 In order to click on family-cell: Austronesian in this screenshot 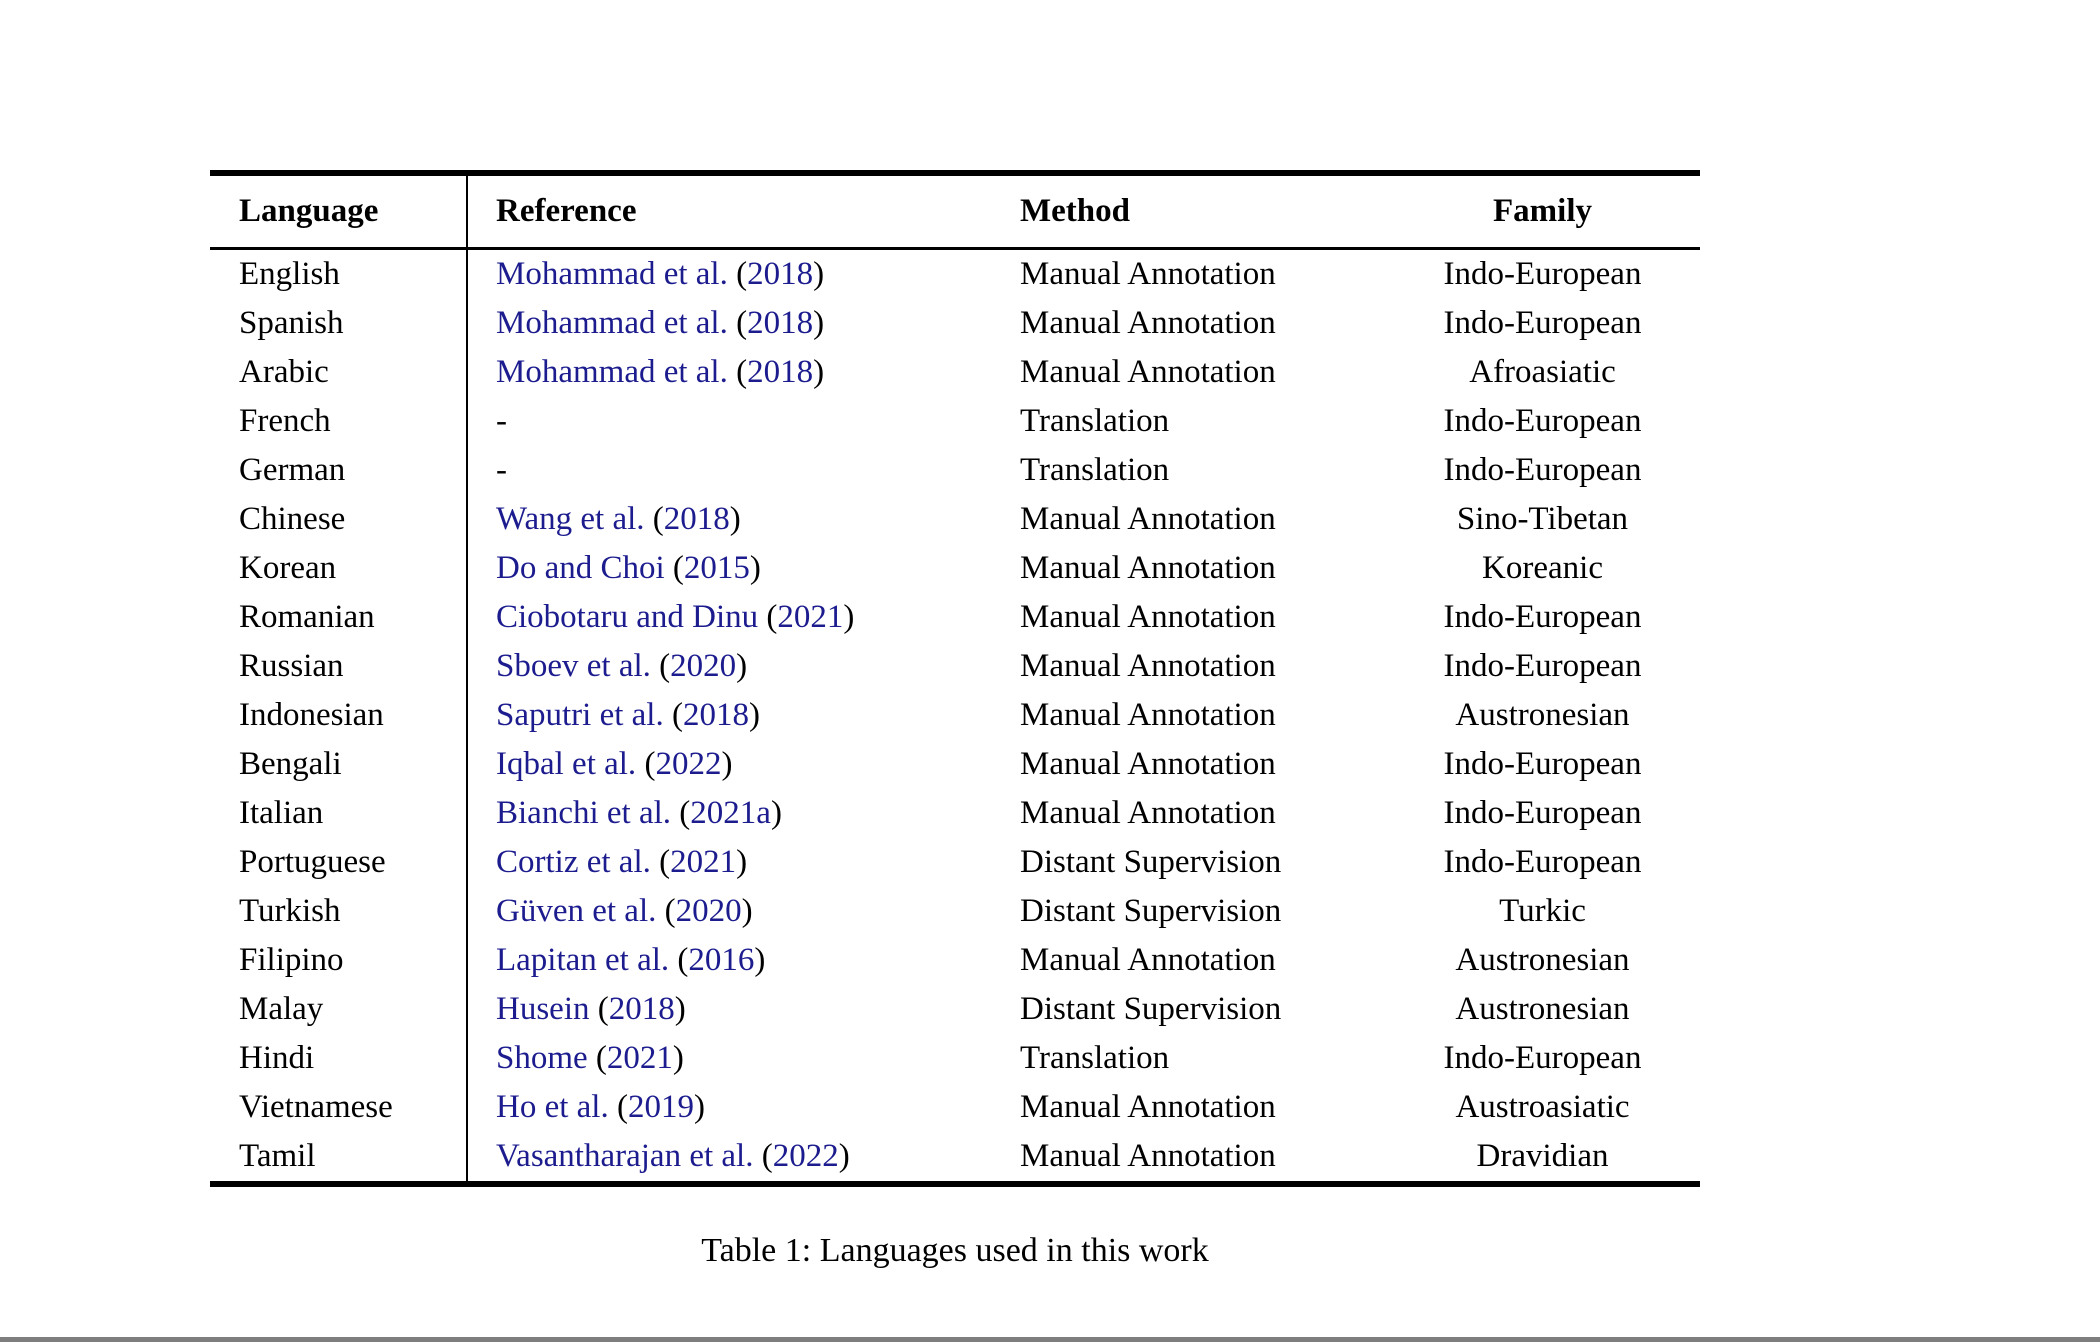, I will do `click(1542, 1009)`.